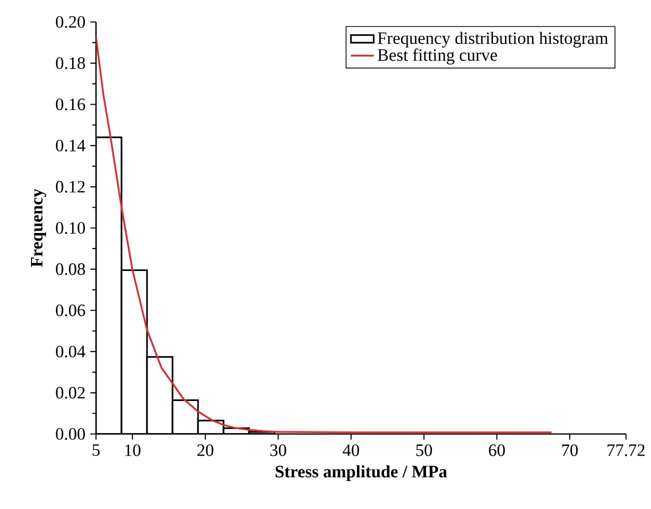 This screenshot has width=651, height=509. Describe the element at coordinates (70, 228) in the screenshot. I see `y-tick-label: 0.10` at that location.